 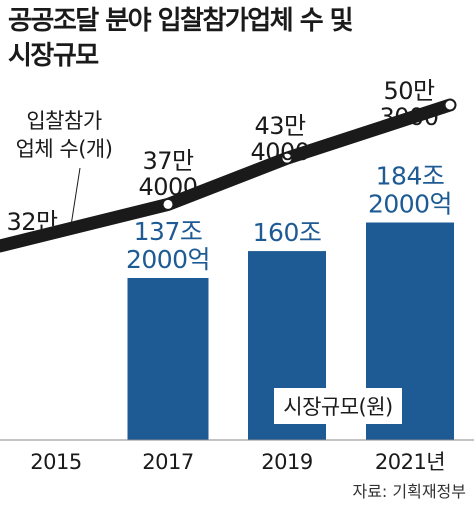 I want to click on bar-value-label: 184조, so click(x=410, y=176).